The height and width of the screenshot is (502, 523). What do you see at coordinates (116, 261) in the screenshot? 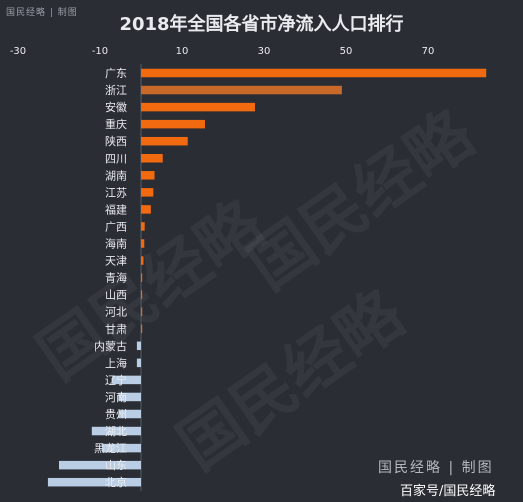
I see `category-label: 天津` at bounding box center [116, 261].